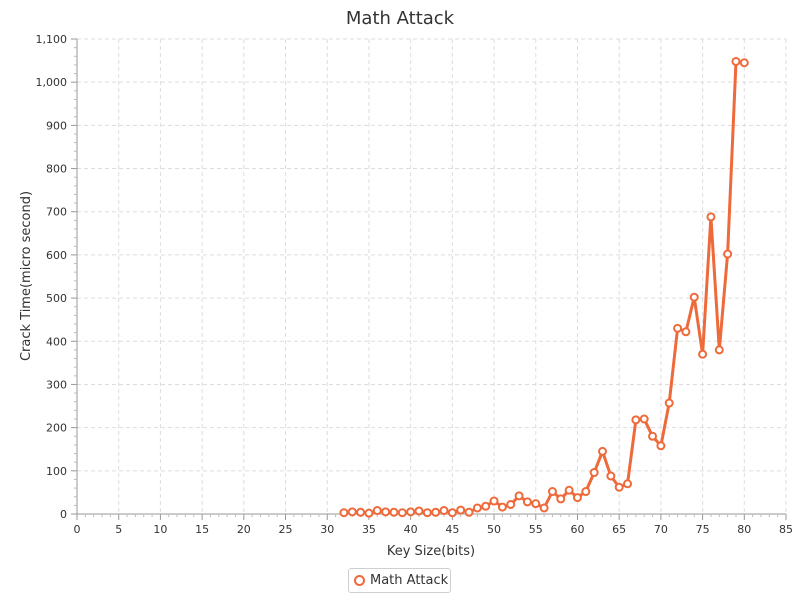  What do you see at coordinates (63, 514) in the screenshot?
I see `y-tick-label: 0` at bounding box center [63, 514].